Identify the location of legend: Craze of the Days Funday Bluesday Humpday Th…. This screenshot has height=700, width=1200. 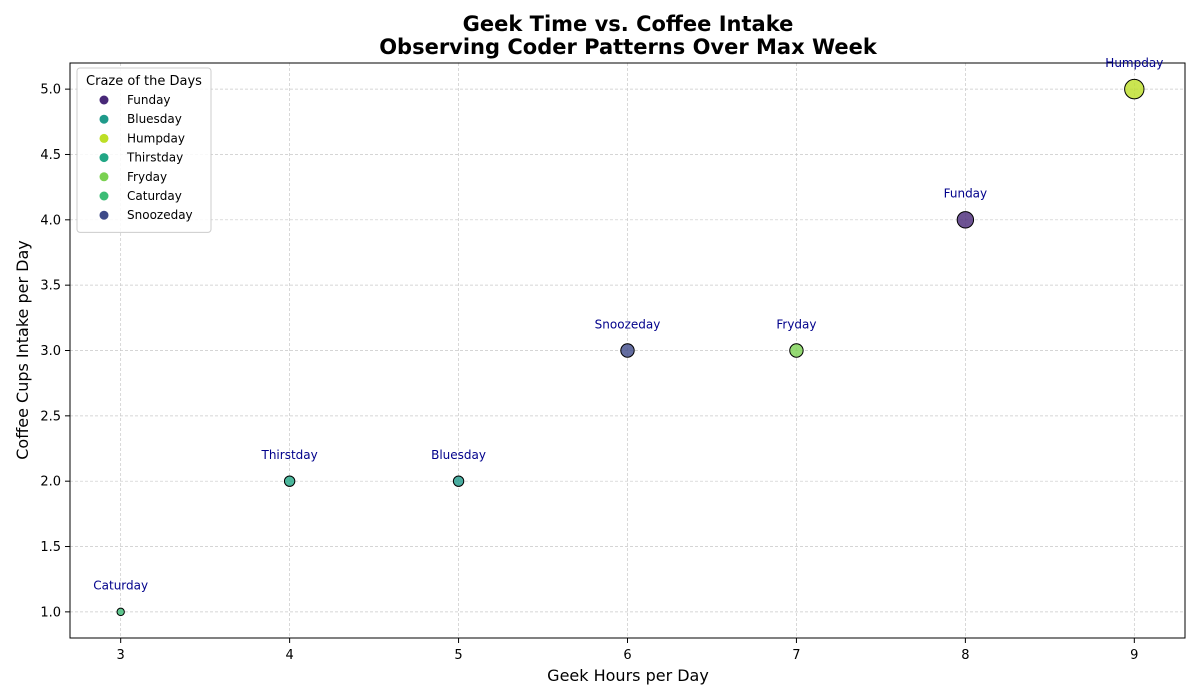
(144, 150).